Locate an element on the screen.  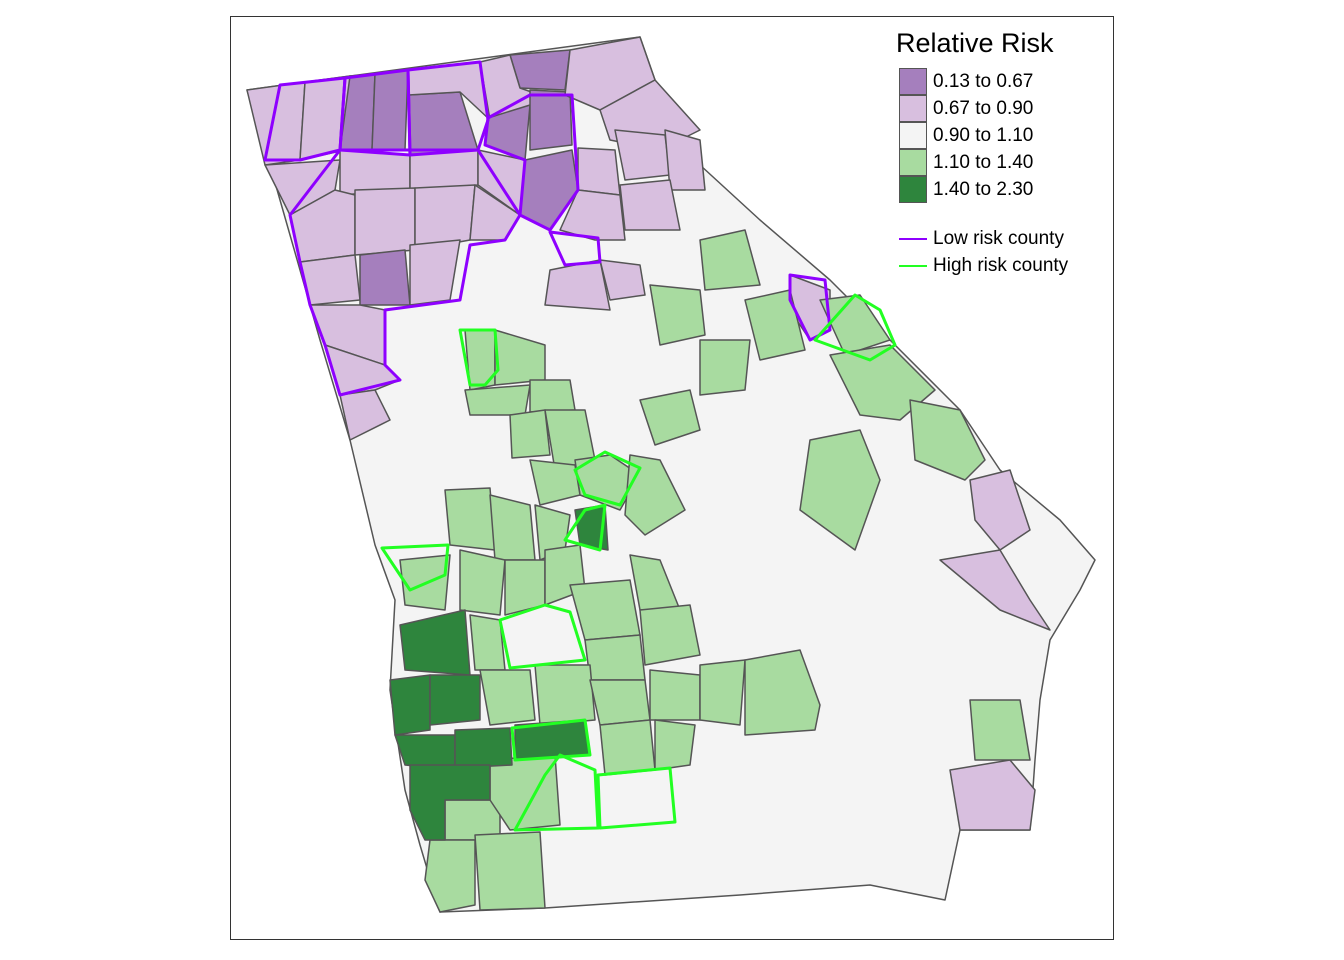
legend-item: 1.40 to 2.30 is located at coordinates (1001, 189).